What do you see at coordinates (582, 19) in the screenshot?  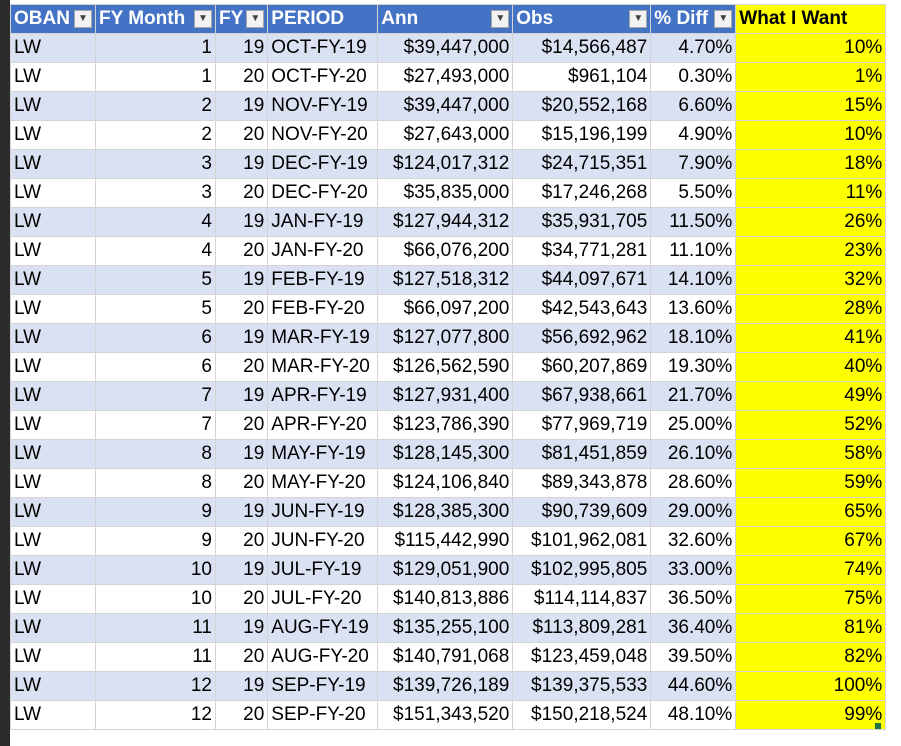 I see `header-obs: Obs ▼` at bounding box center [582, 19].